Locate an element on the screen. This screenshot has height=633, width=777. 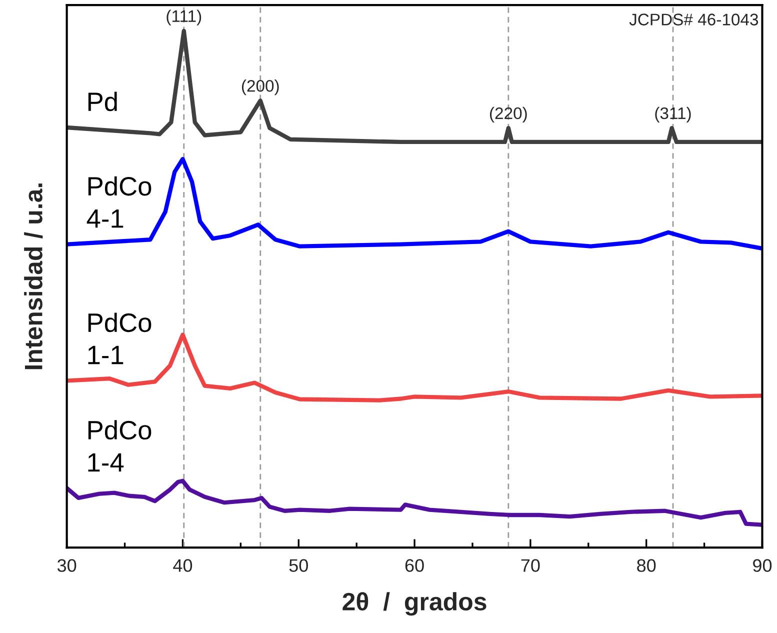
x-tick-label: 30 is located at coordinates (66, 565).